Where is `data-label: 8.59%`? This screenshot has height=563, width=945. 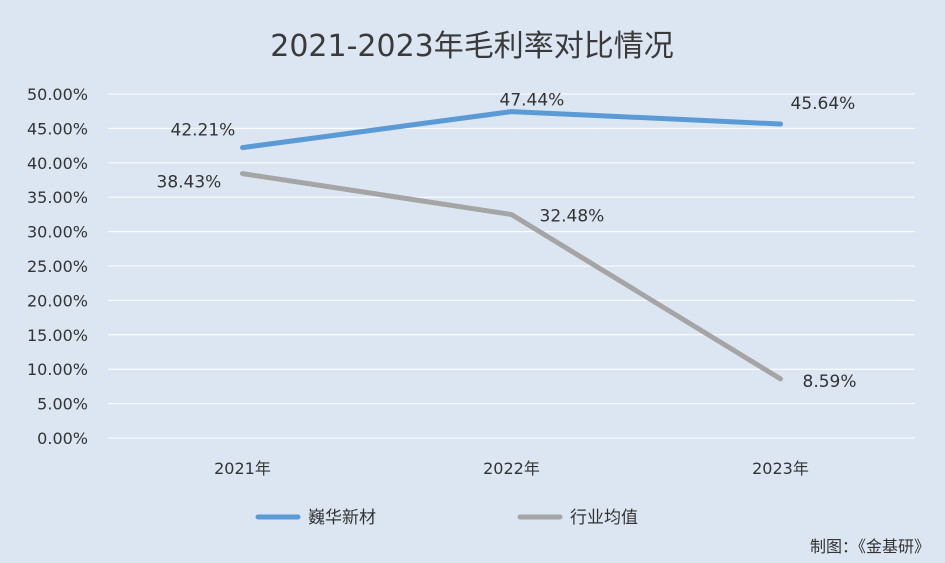 data-label: 8.59% is located at coordinates (830, 382).